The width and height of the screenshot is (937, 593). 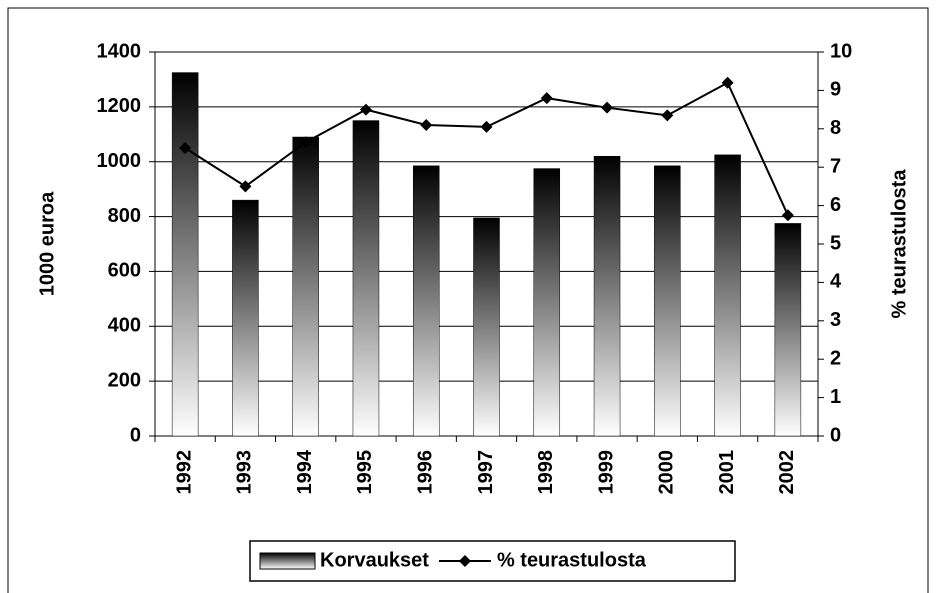 I want to click on x-tick-label: 2000, so click(x=667, y=472).